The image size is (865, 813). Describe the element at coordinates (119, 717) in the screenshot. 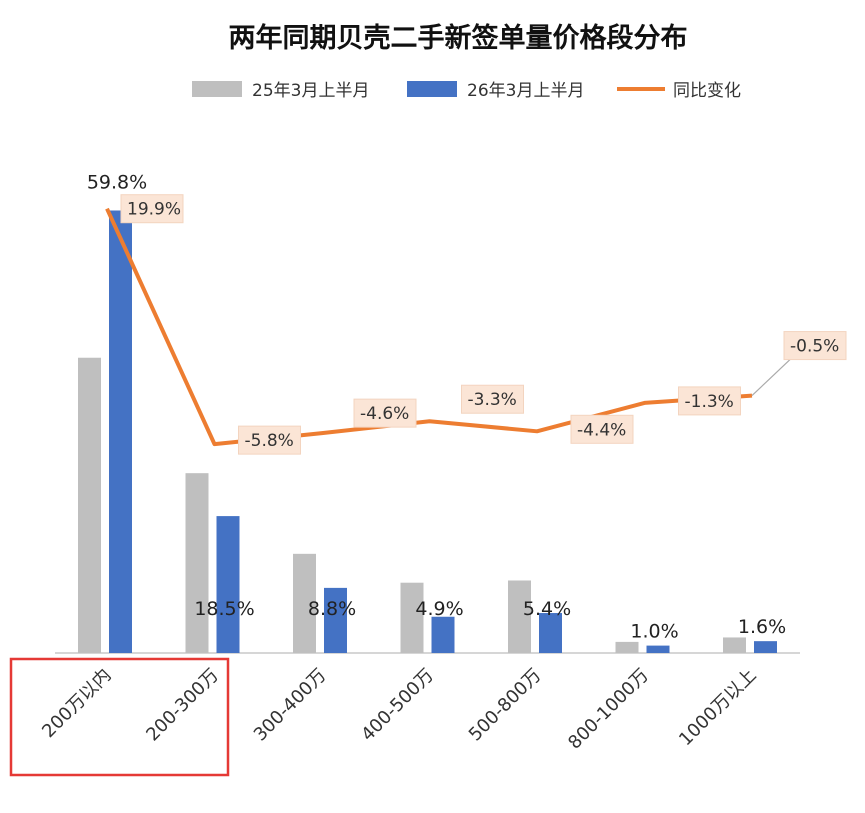

I see `highlight-box` at that location.